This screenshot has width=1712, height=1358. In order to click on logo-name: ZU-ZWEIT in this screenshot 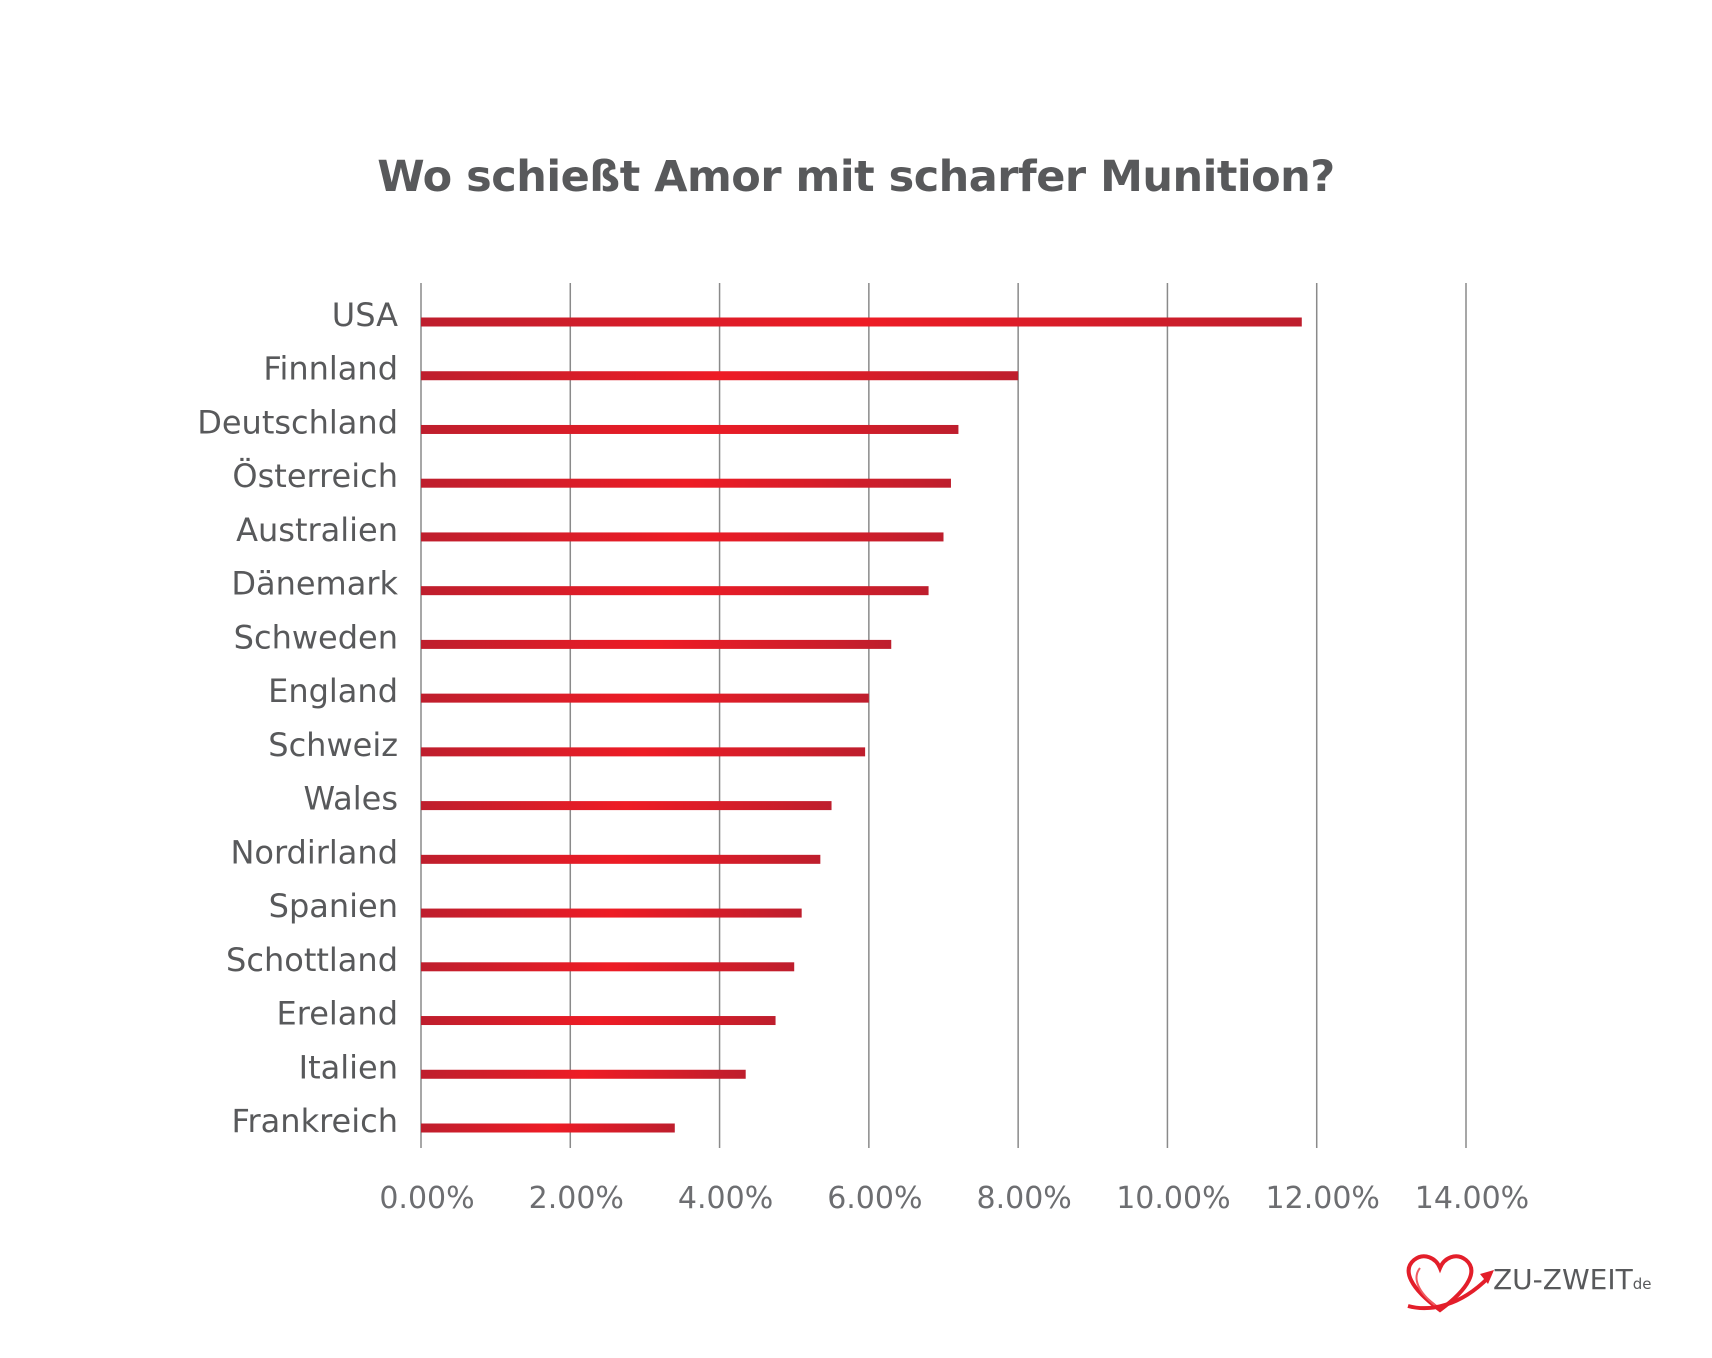, I will do `click(1563, 1279)`.